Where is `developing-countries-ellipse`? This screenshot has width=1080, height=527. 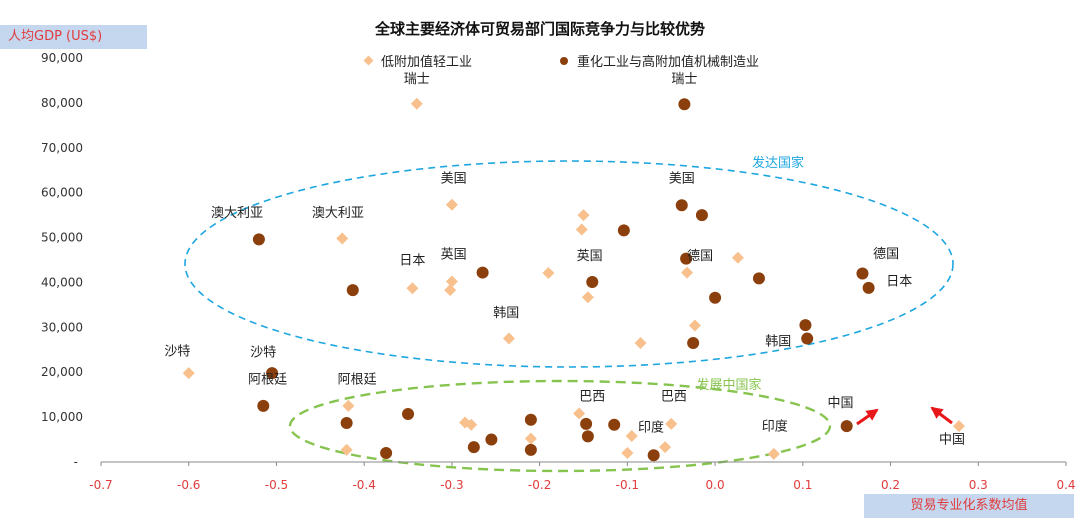
developing-countries-ellipse is located at coordinates (560, 426).